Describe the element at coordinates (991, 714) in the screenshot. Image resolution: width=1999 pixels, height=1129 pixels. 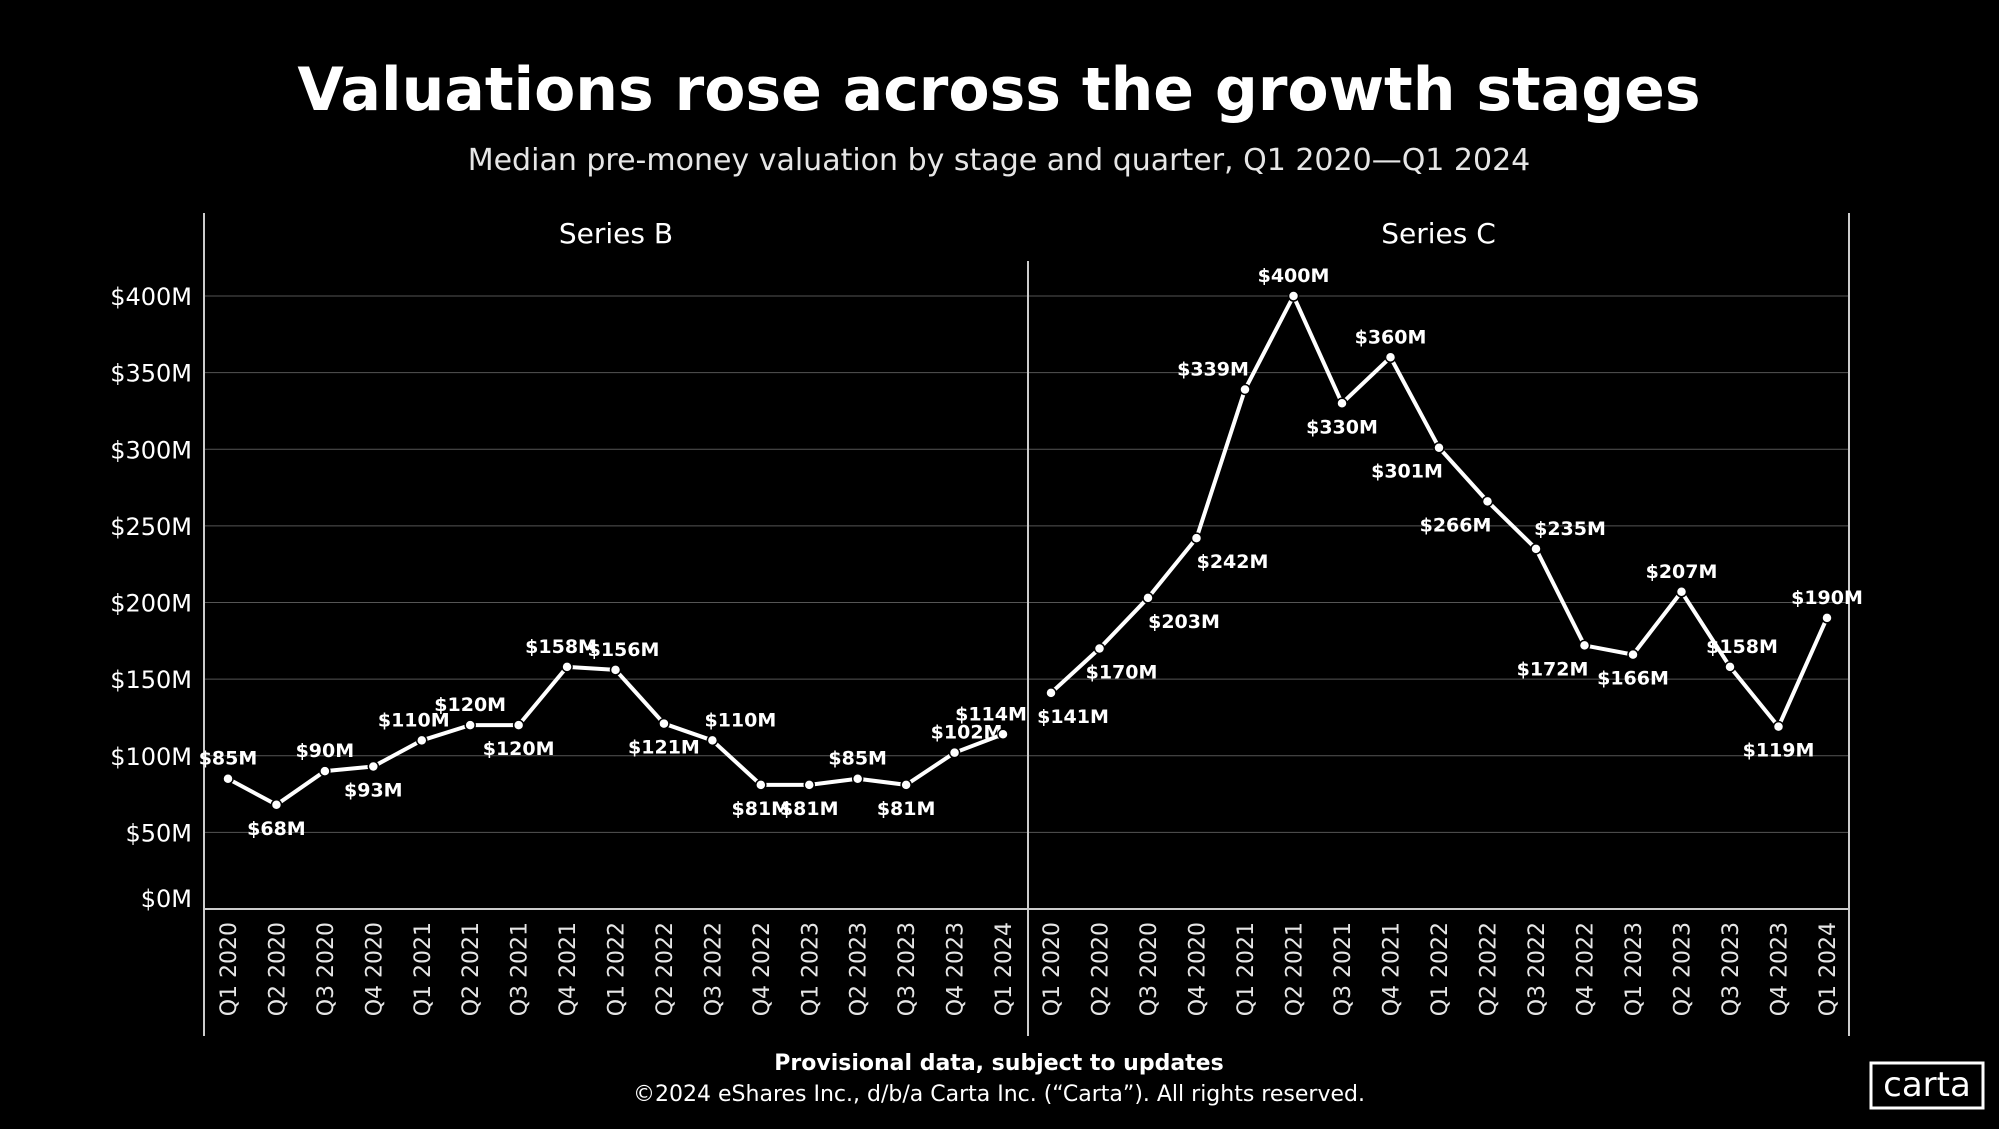
I see `data-label: $114M` at that location.